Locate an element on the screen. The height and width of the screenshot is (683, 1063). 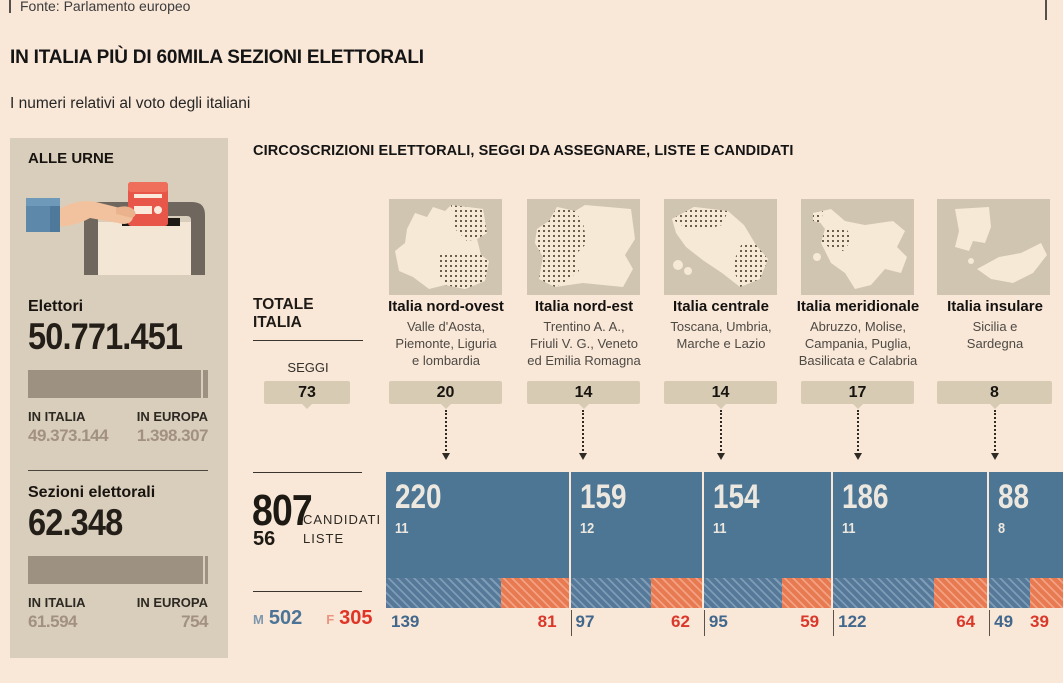
map-italia-nord-est is located at coordinates (583, 247).